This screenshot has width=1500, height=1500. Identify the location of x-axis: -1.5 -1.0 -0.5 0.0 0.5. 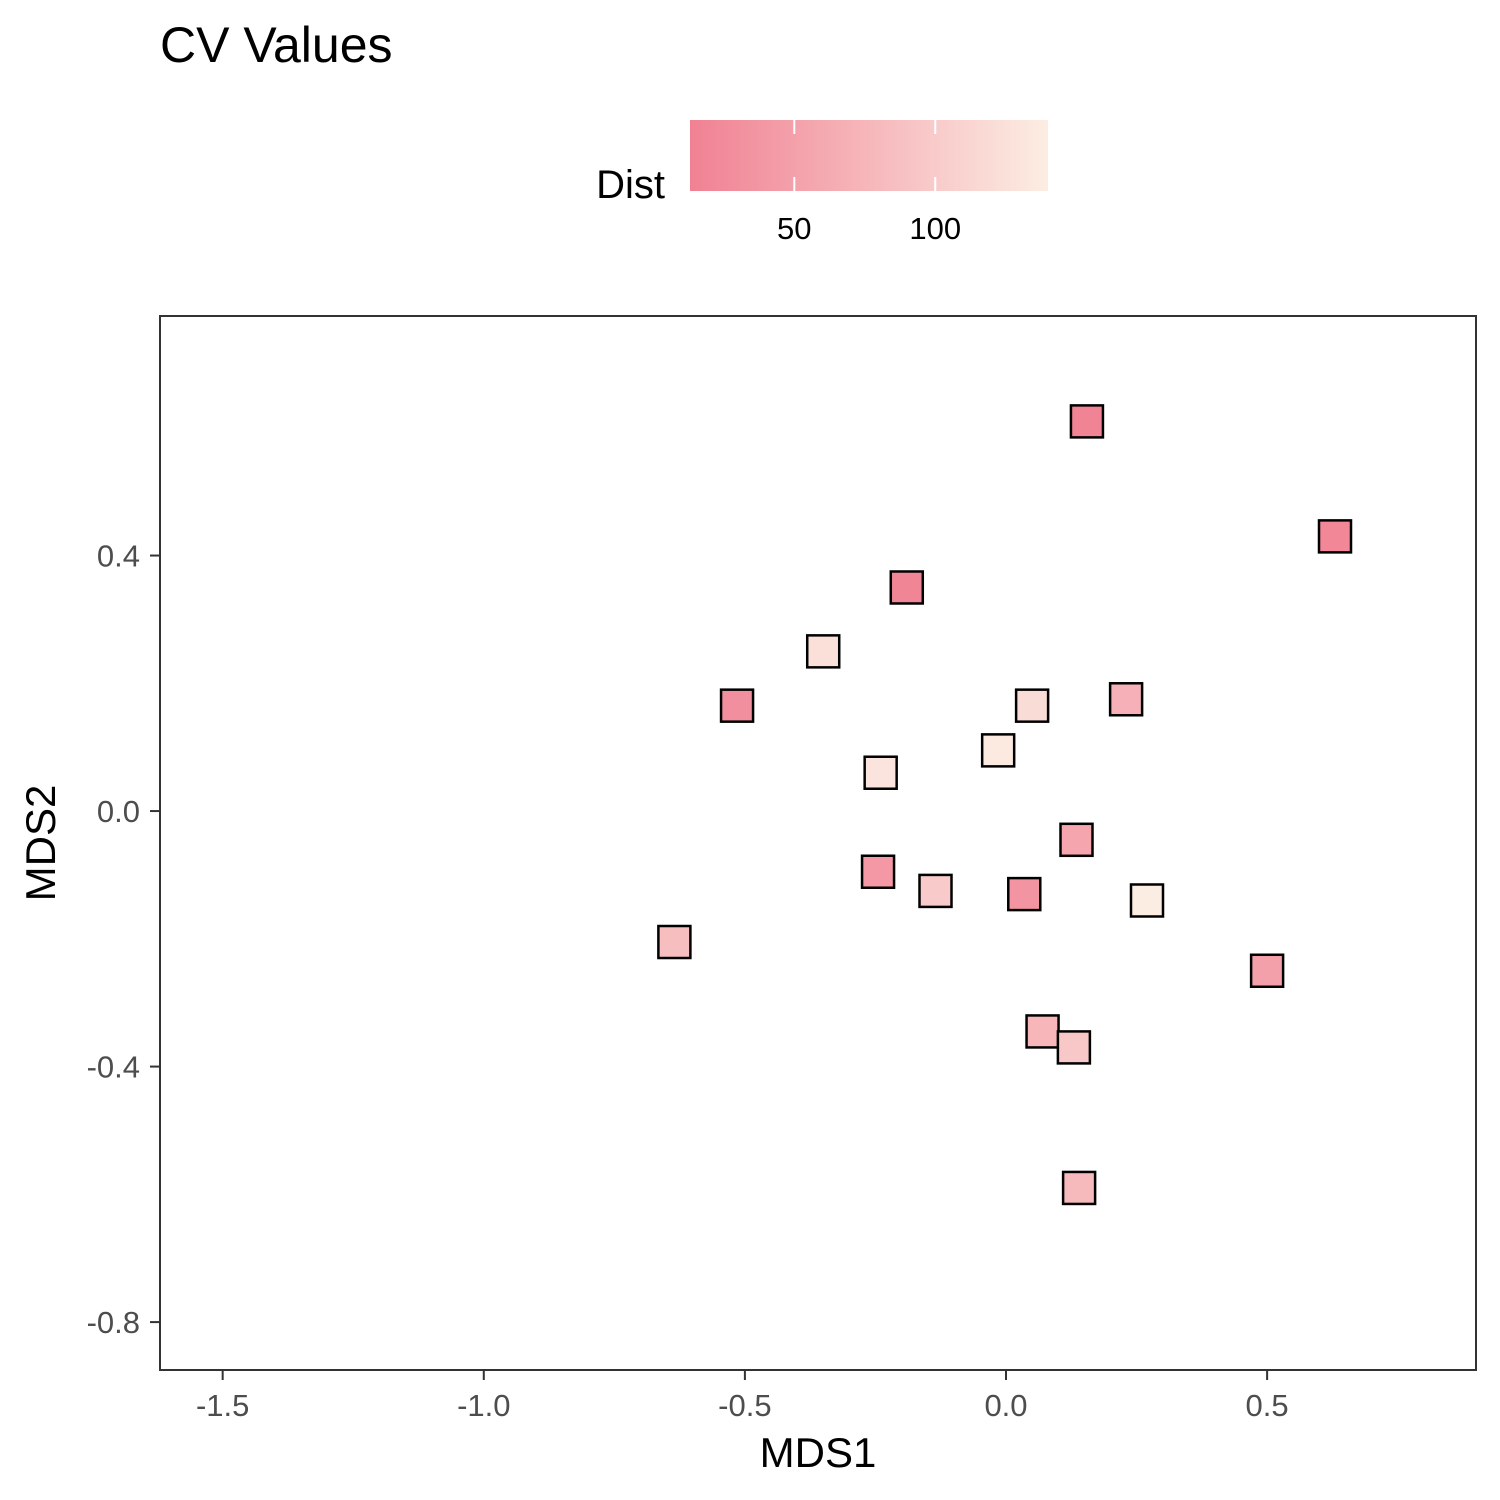
(742, 1396).